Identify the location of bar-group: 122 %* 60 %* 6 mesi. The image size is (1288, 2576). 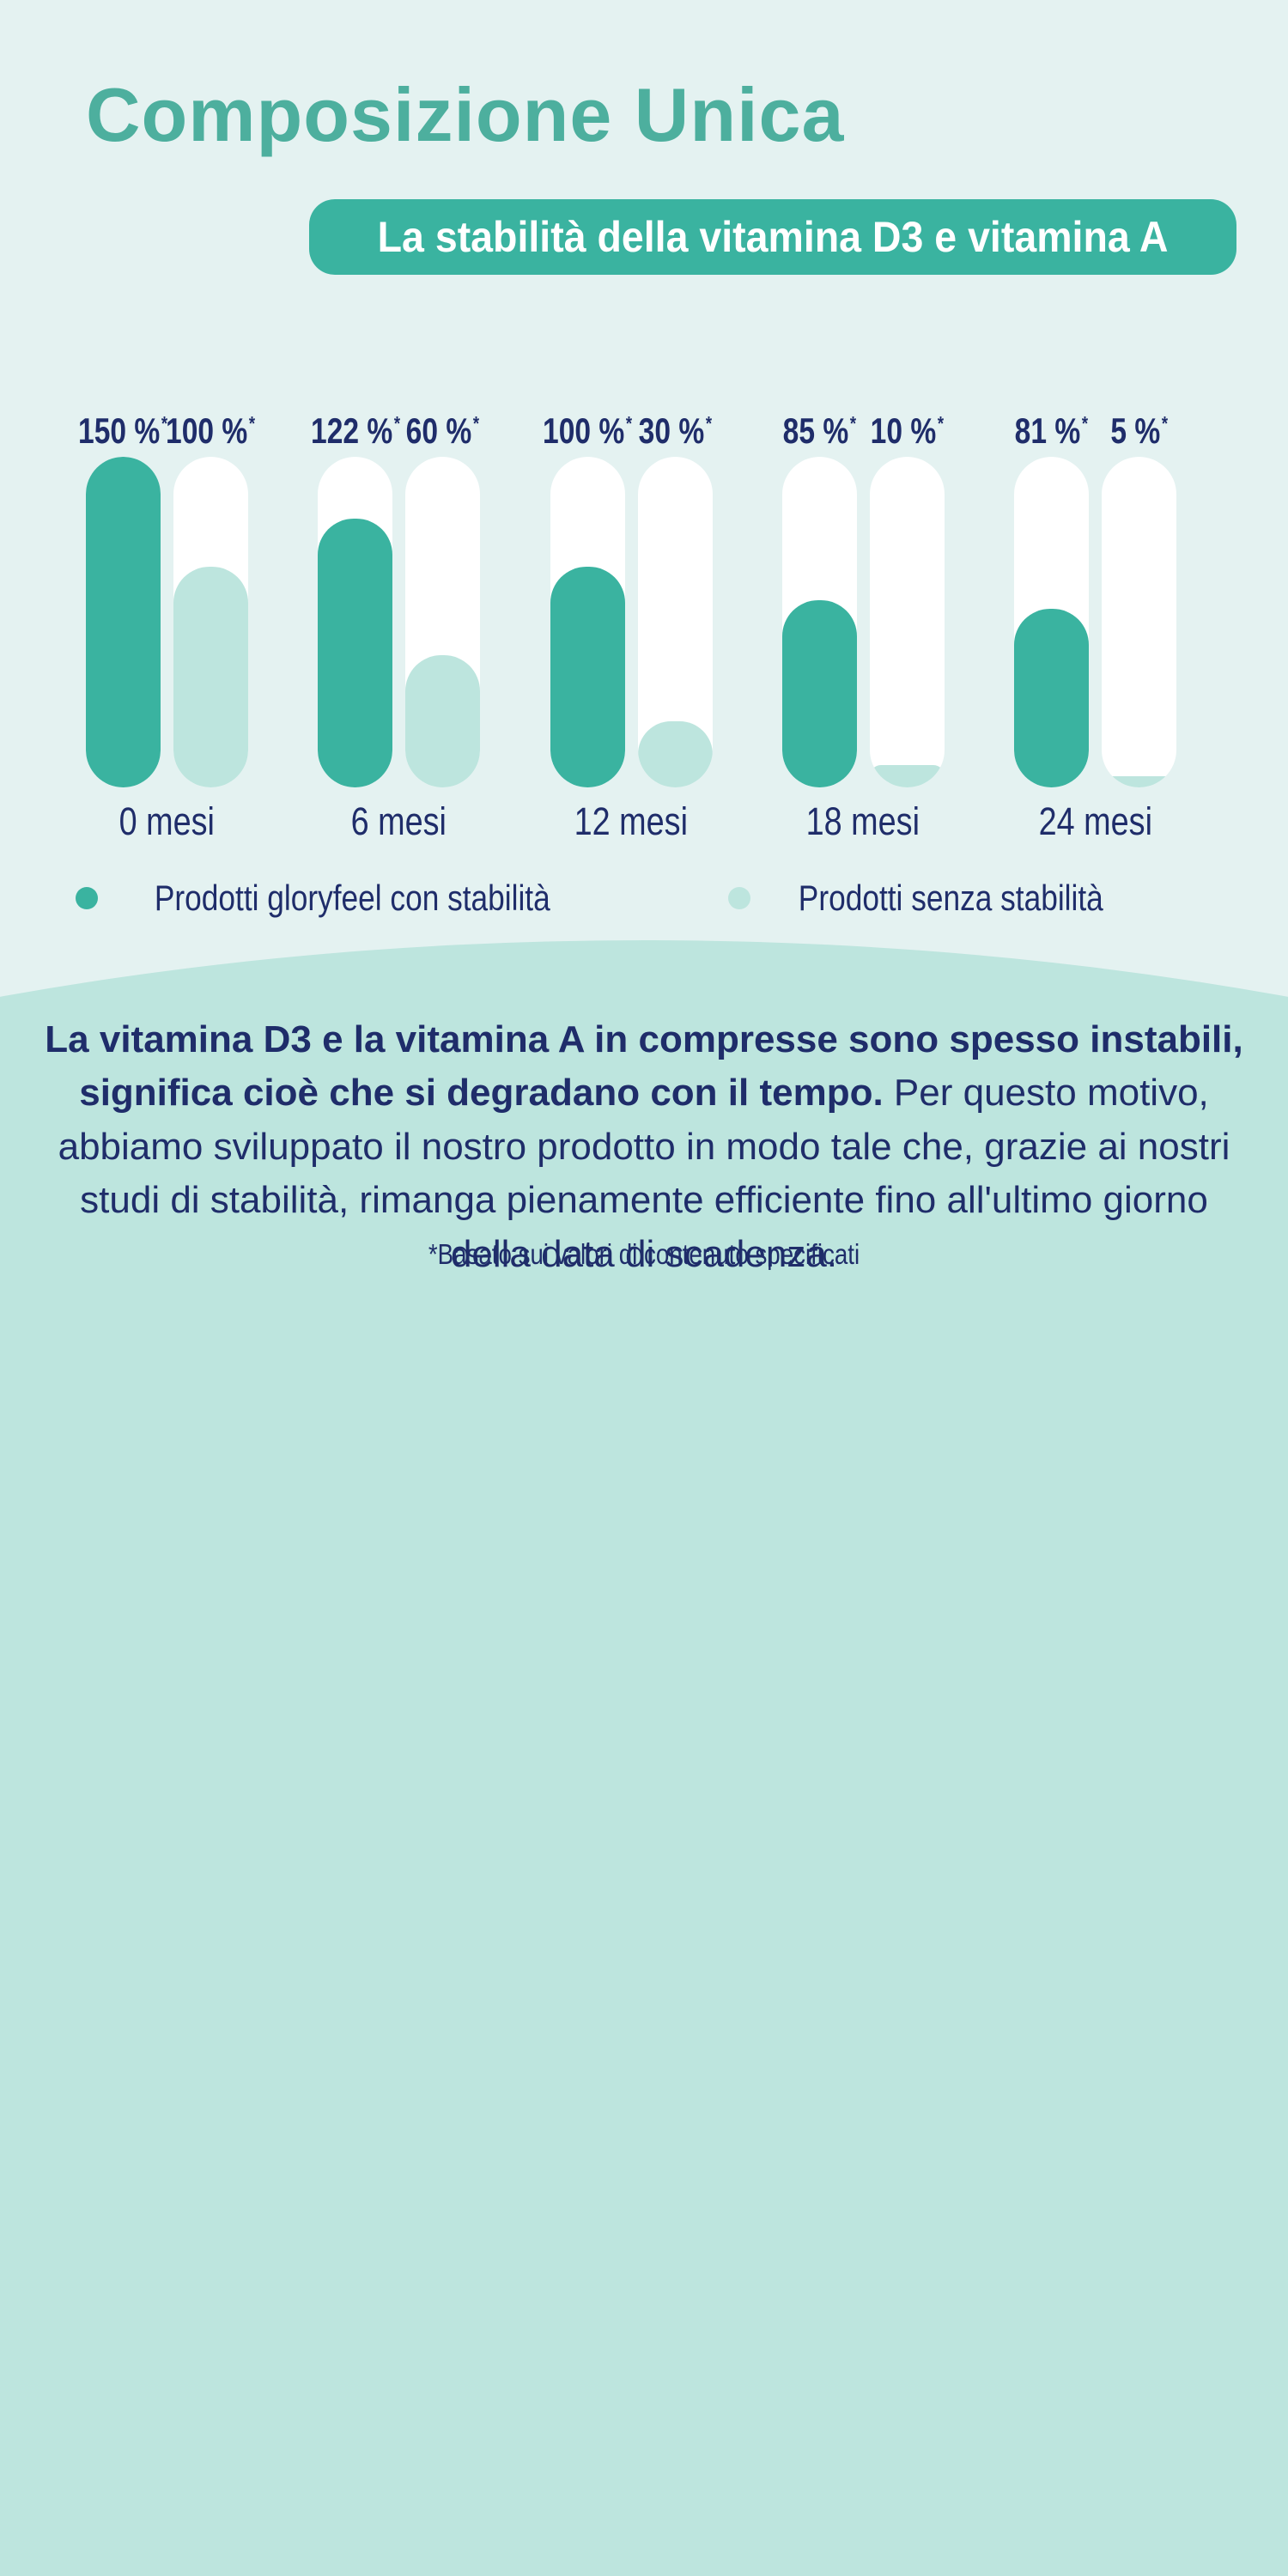
(396, 623).